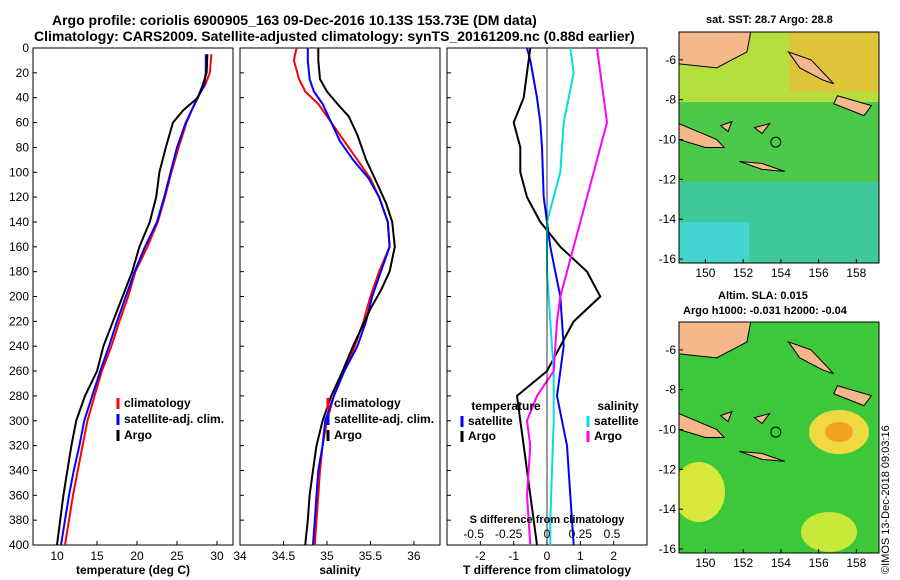  Describe the element at coordinates (384, 419) in the screenshot. I see `legend-label-salinity: satellite-adj. clim.` at that location.